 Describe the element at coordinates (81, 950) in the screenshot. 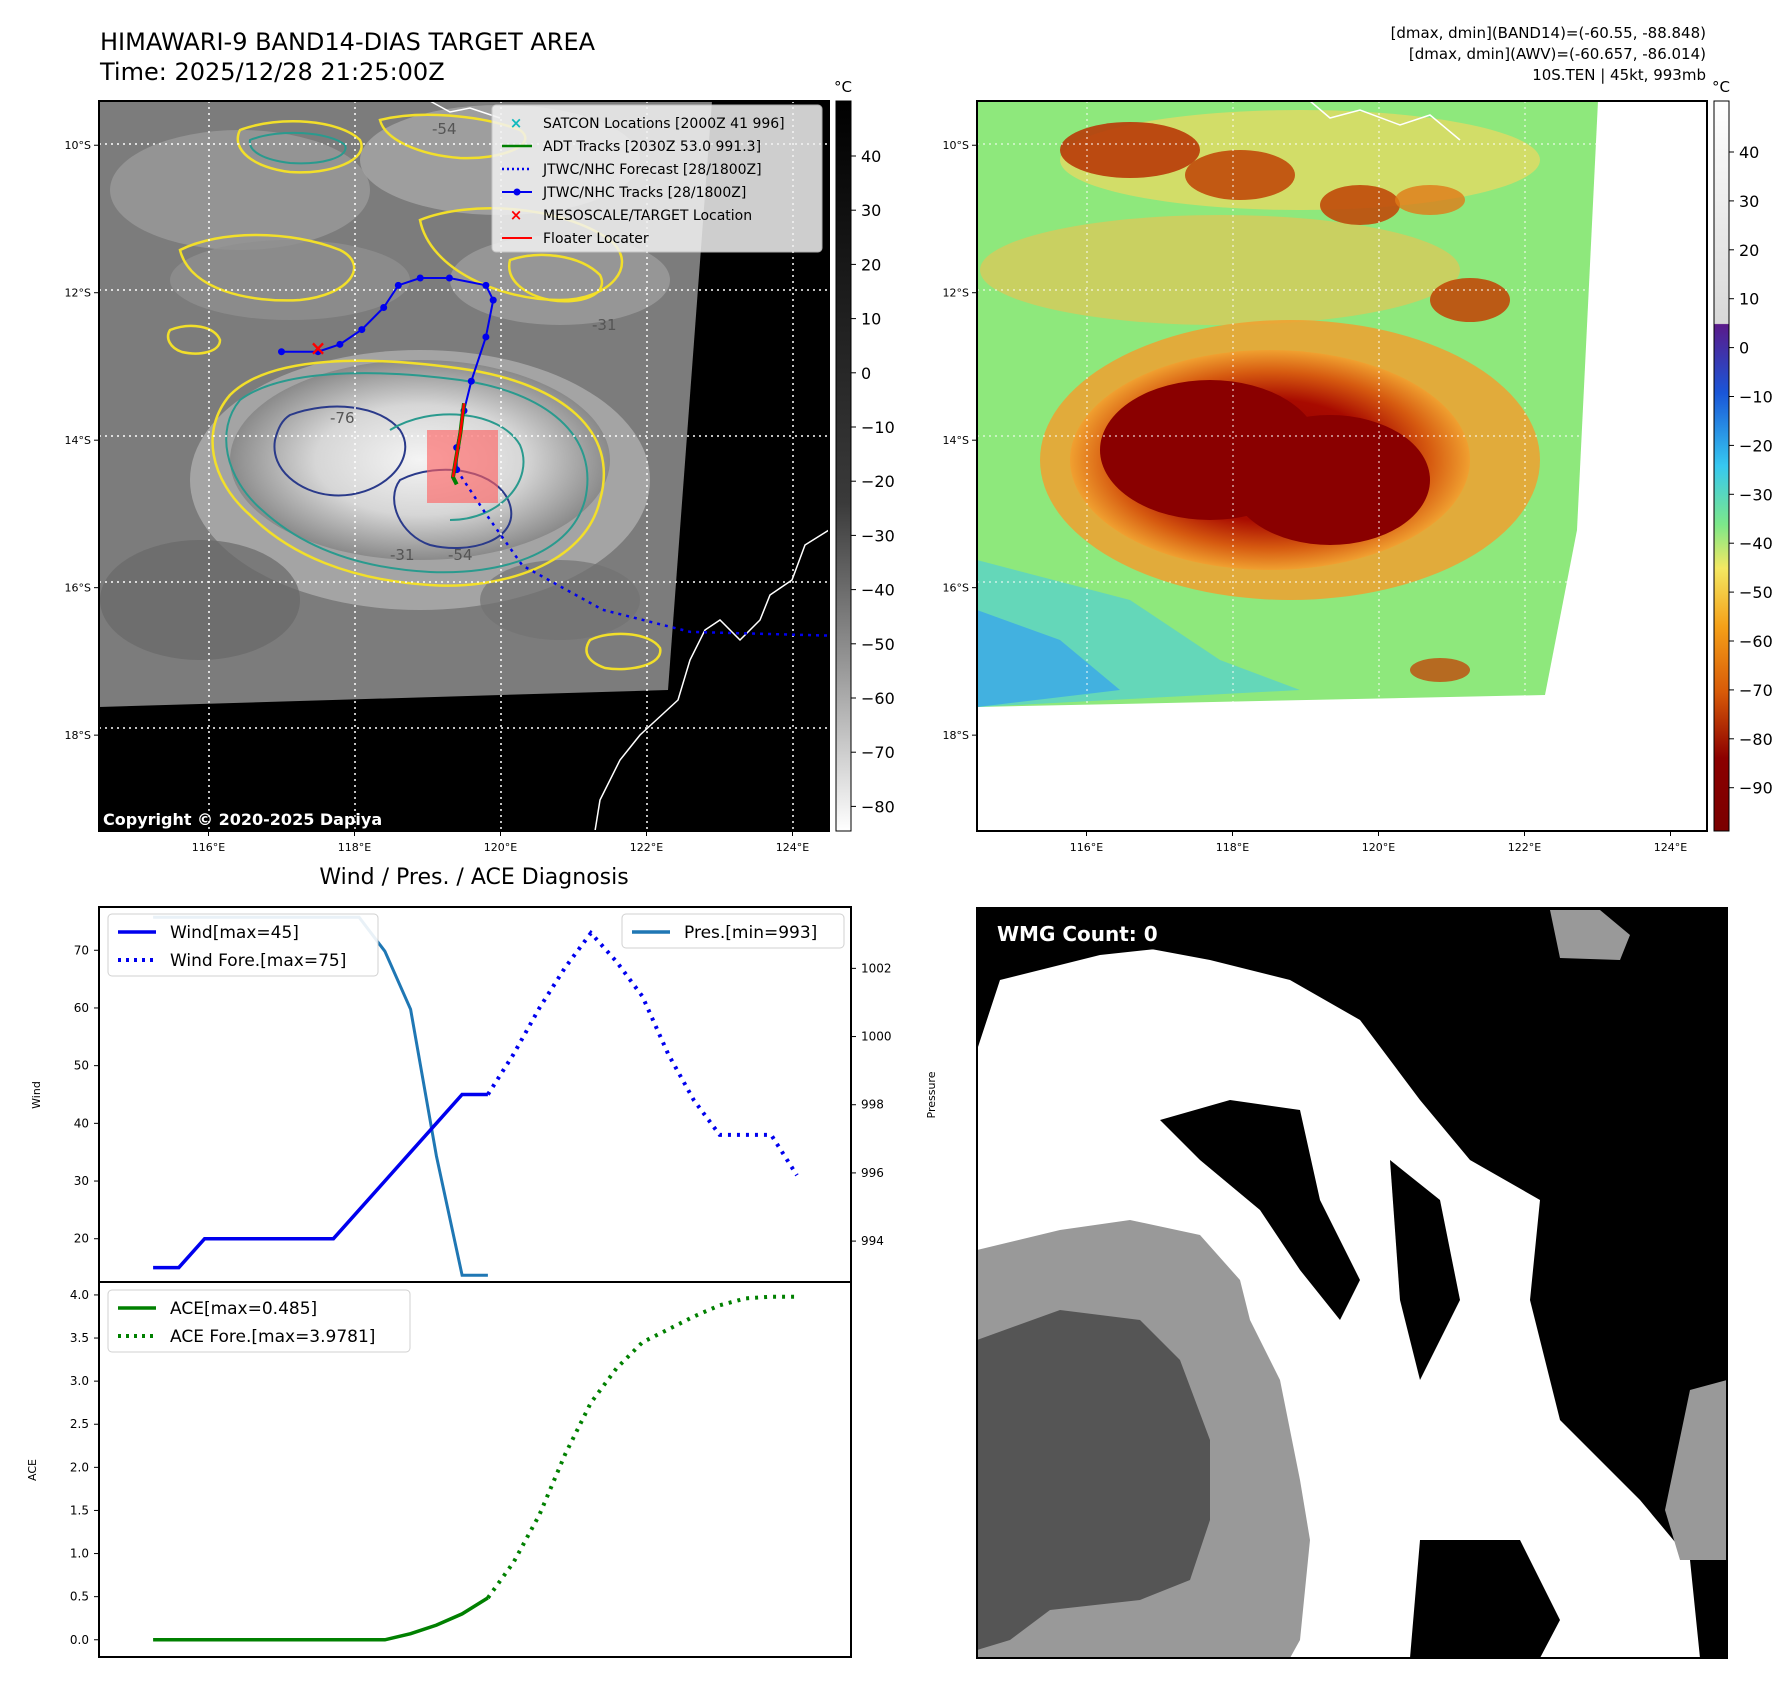

I see `y-tick-label: 70` at that location.